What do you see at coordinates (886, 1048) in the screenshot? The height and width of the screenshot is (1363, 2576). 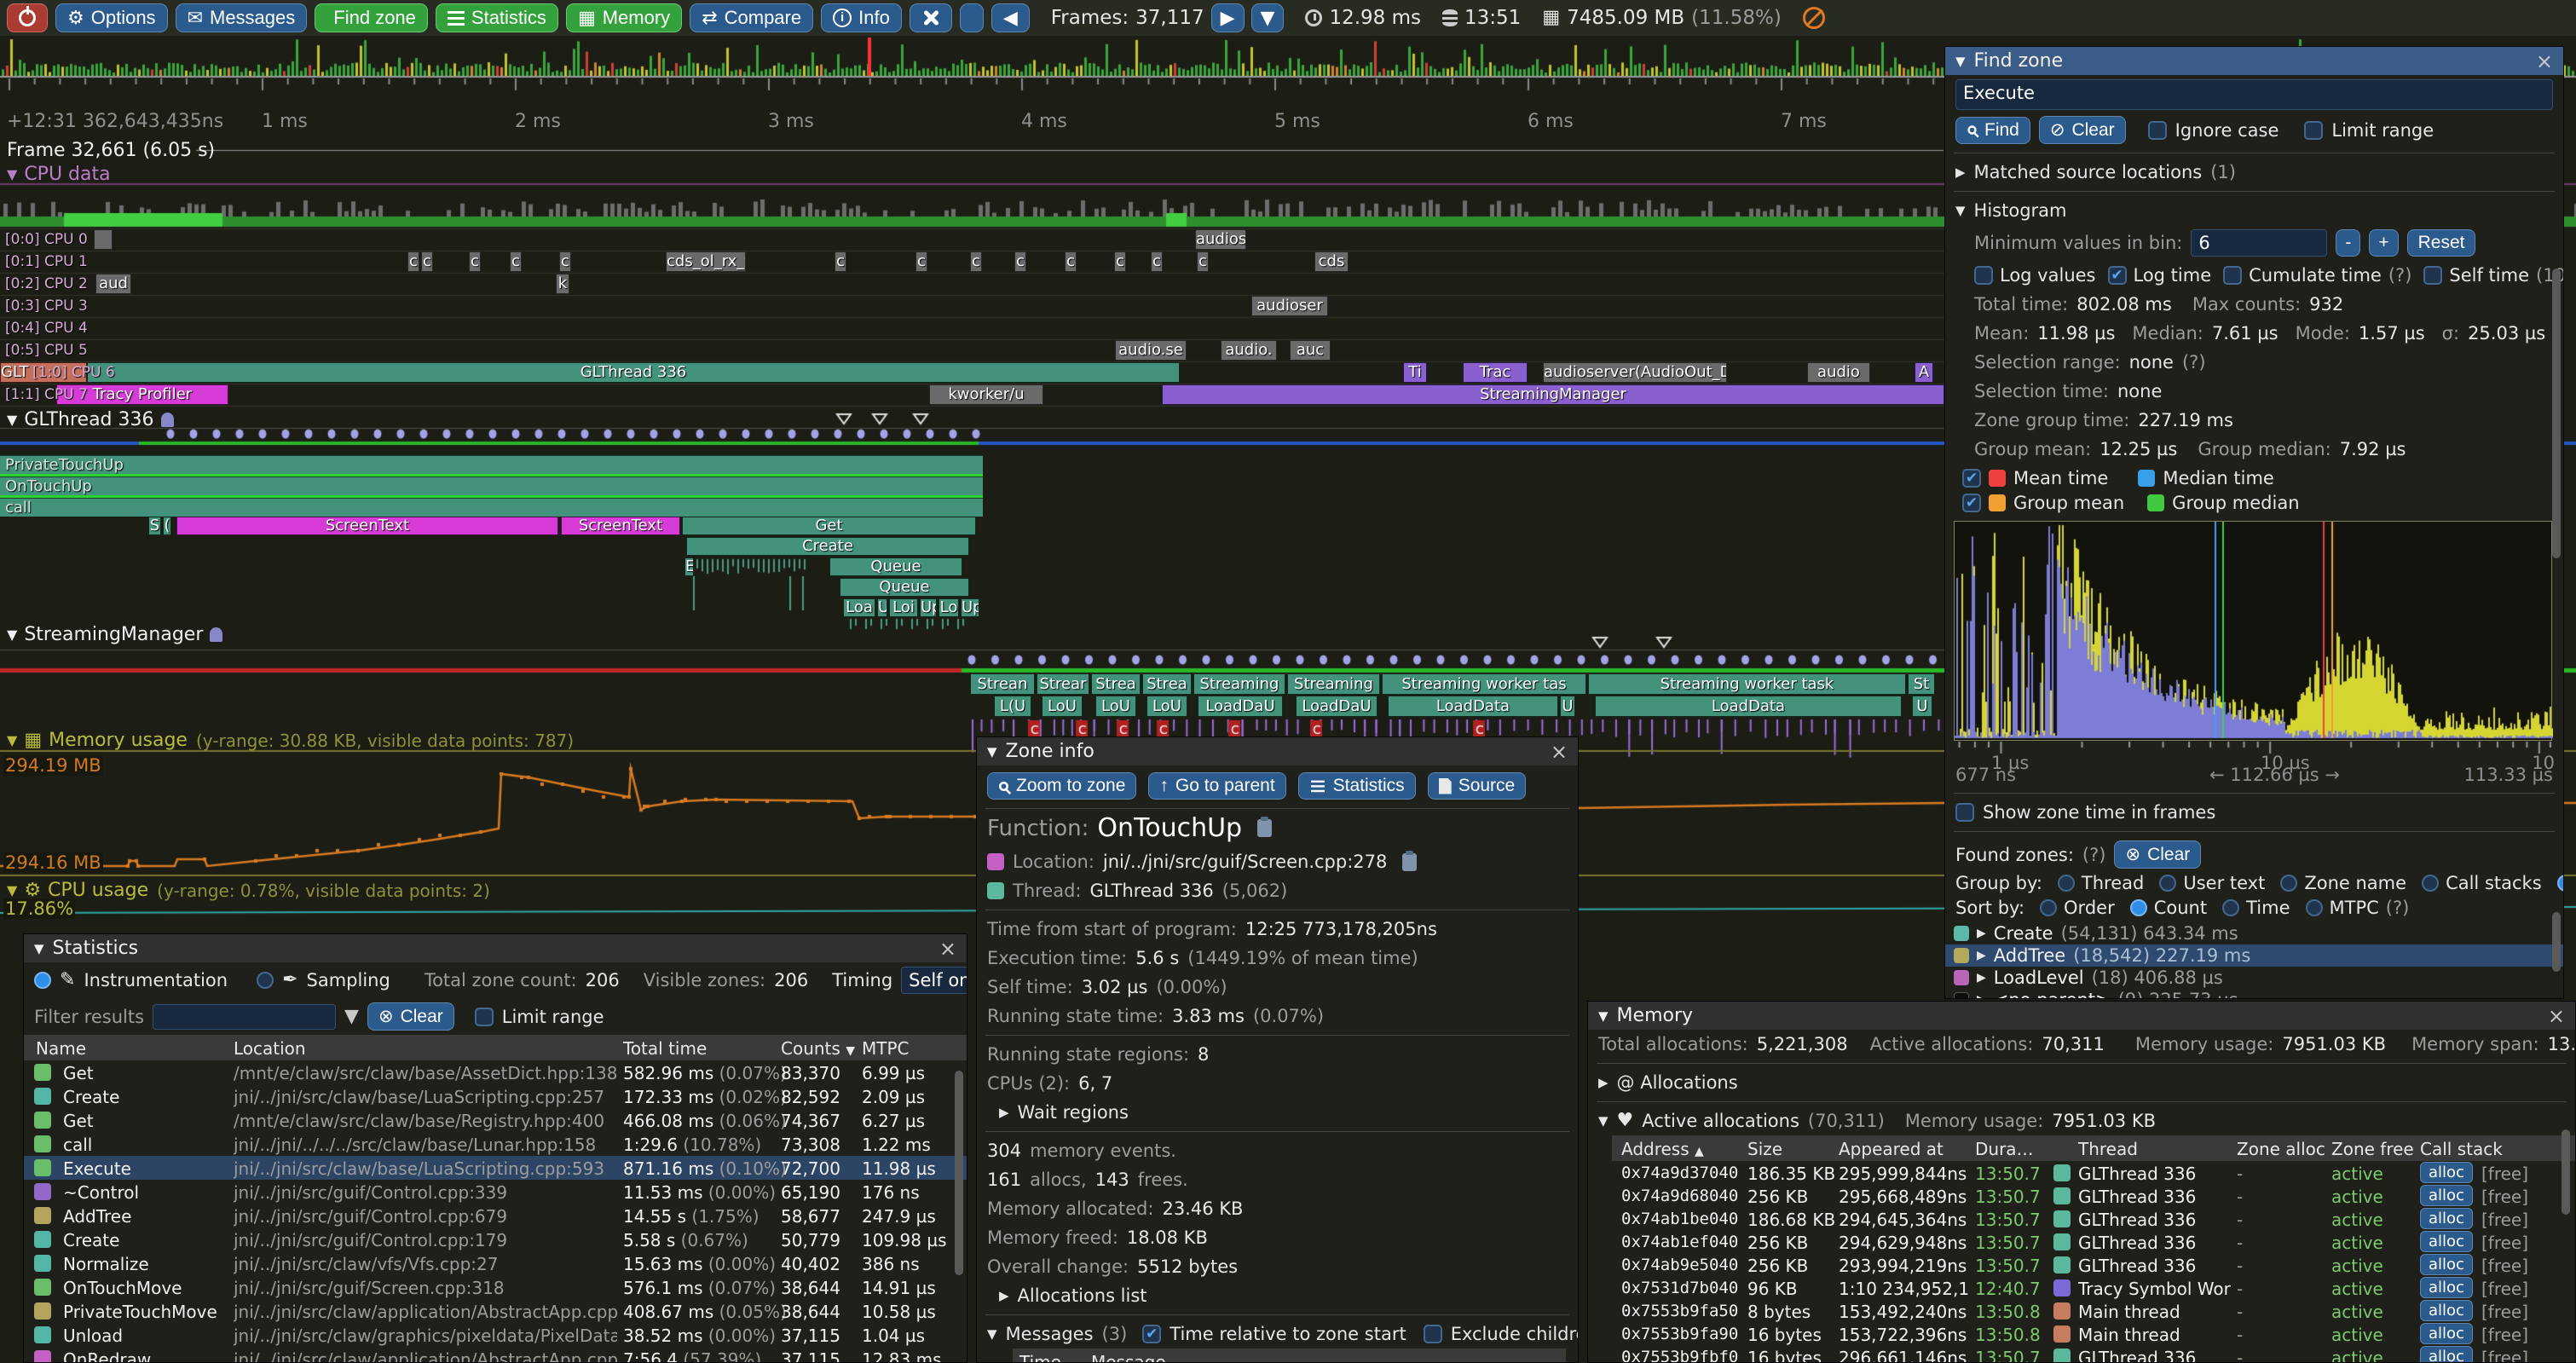 I see `col-mtpc: MTPC` at bounding box center [886, 1048].